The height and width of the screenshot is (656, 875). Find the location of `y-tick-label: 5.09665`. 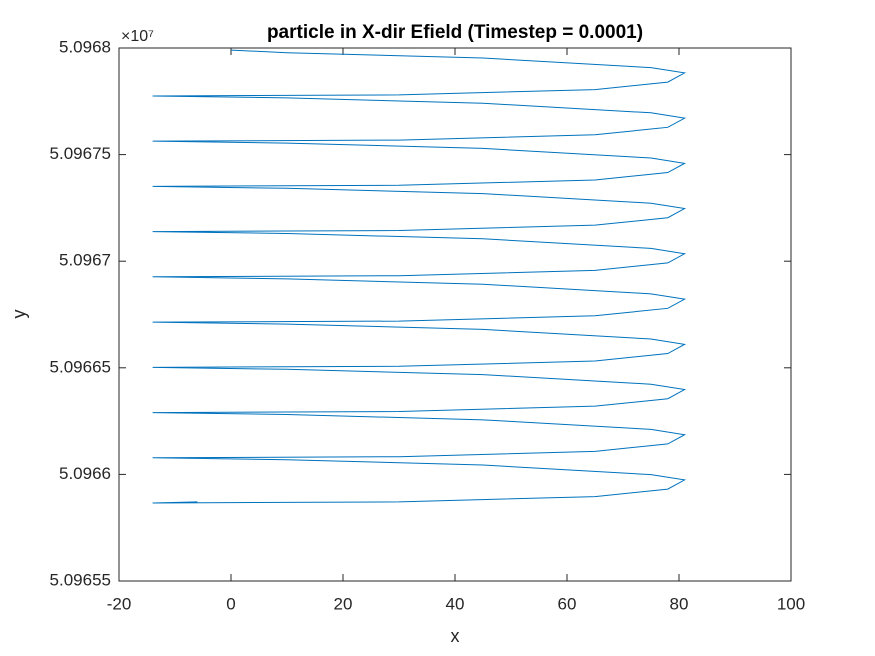

y-tick-label: 5.09665 is located at coordinates (80, 366).